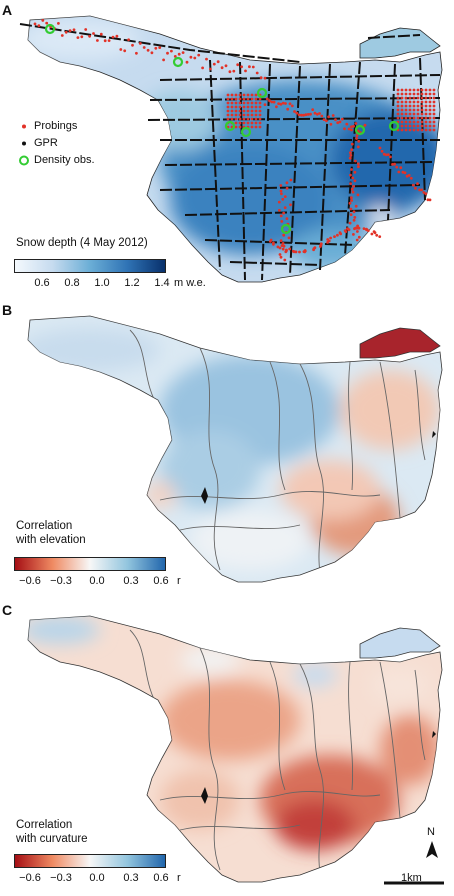 The width and height of the screenshot is (454, 896). What do you see at coordinates (132, 283) in the screenshot?
I see `tick-label: 1.2` at bounding box center [132, 283].